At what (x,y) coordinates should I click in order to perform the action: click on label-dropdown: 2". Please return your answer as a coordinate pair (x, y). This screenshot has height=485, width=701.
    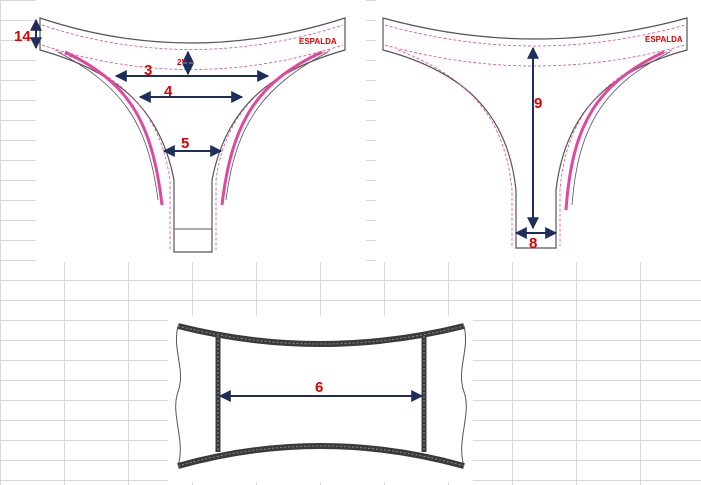
    Looking at the image, I should click on (181, 62).